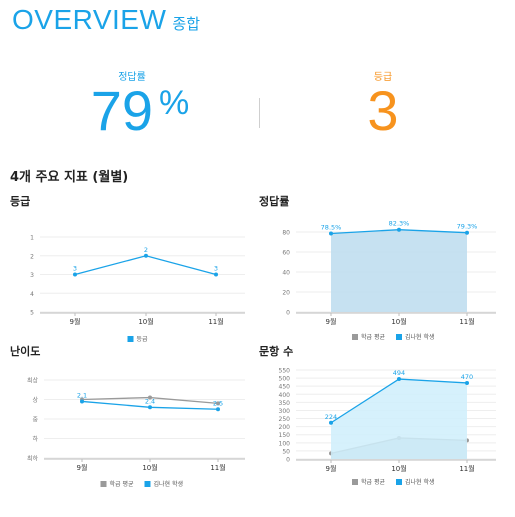  I want to click on accuracy-stat: 79%, so click(140, 110).